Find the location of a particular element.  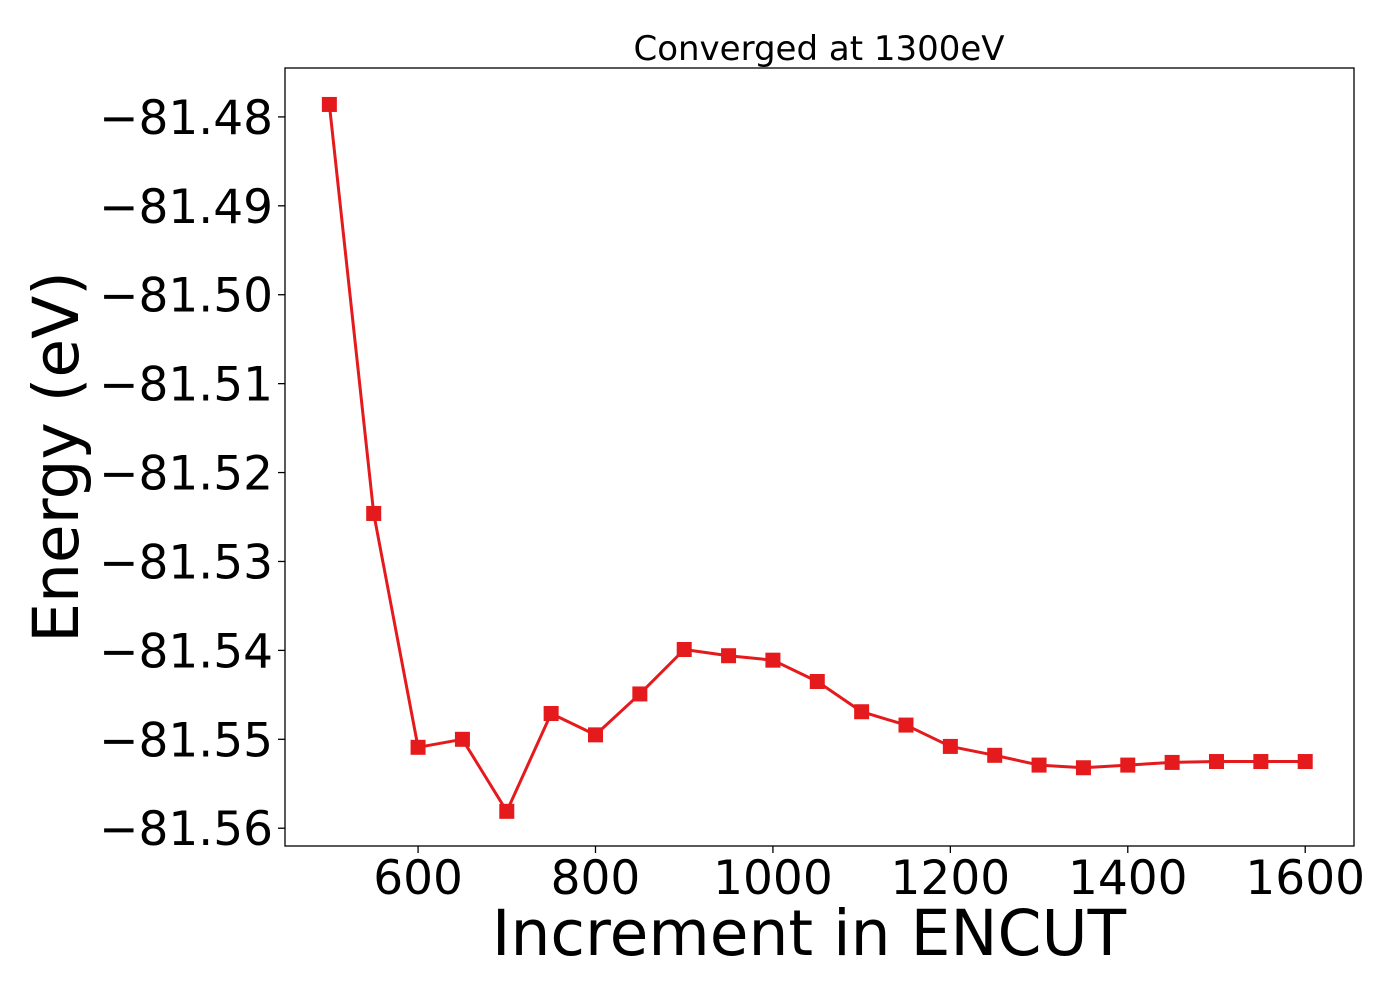

y-tick-label: −81.55 is located at coordinates (186, 740).